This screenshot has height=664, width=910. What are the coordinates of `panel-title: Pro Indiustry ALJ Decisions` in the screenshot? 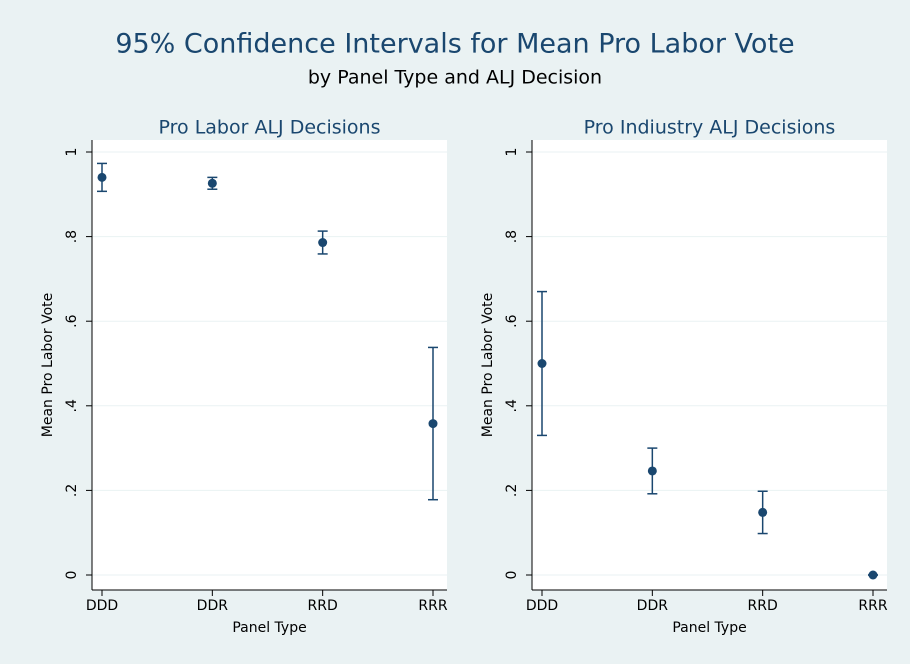 It's located at (710, 128).